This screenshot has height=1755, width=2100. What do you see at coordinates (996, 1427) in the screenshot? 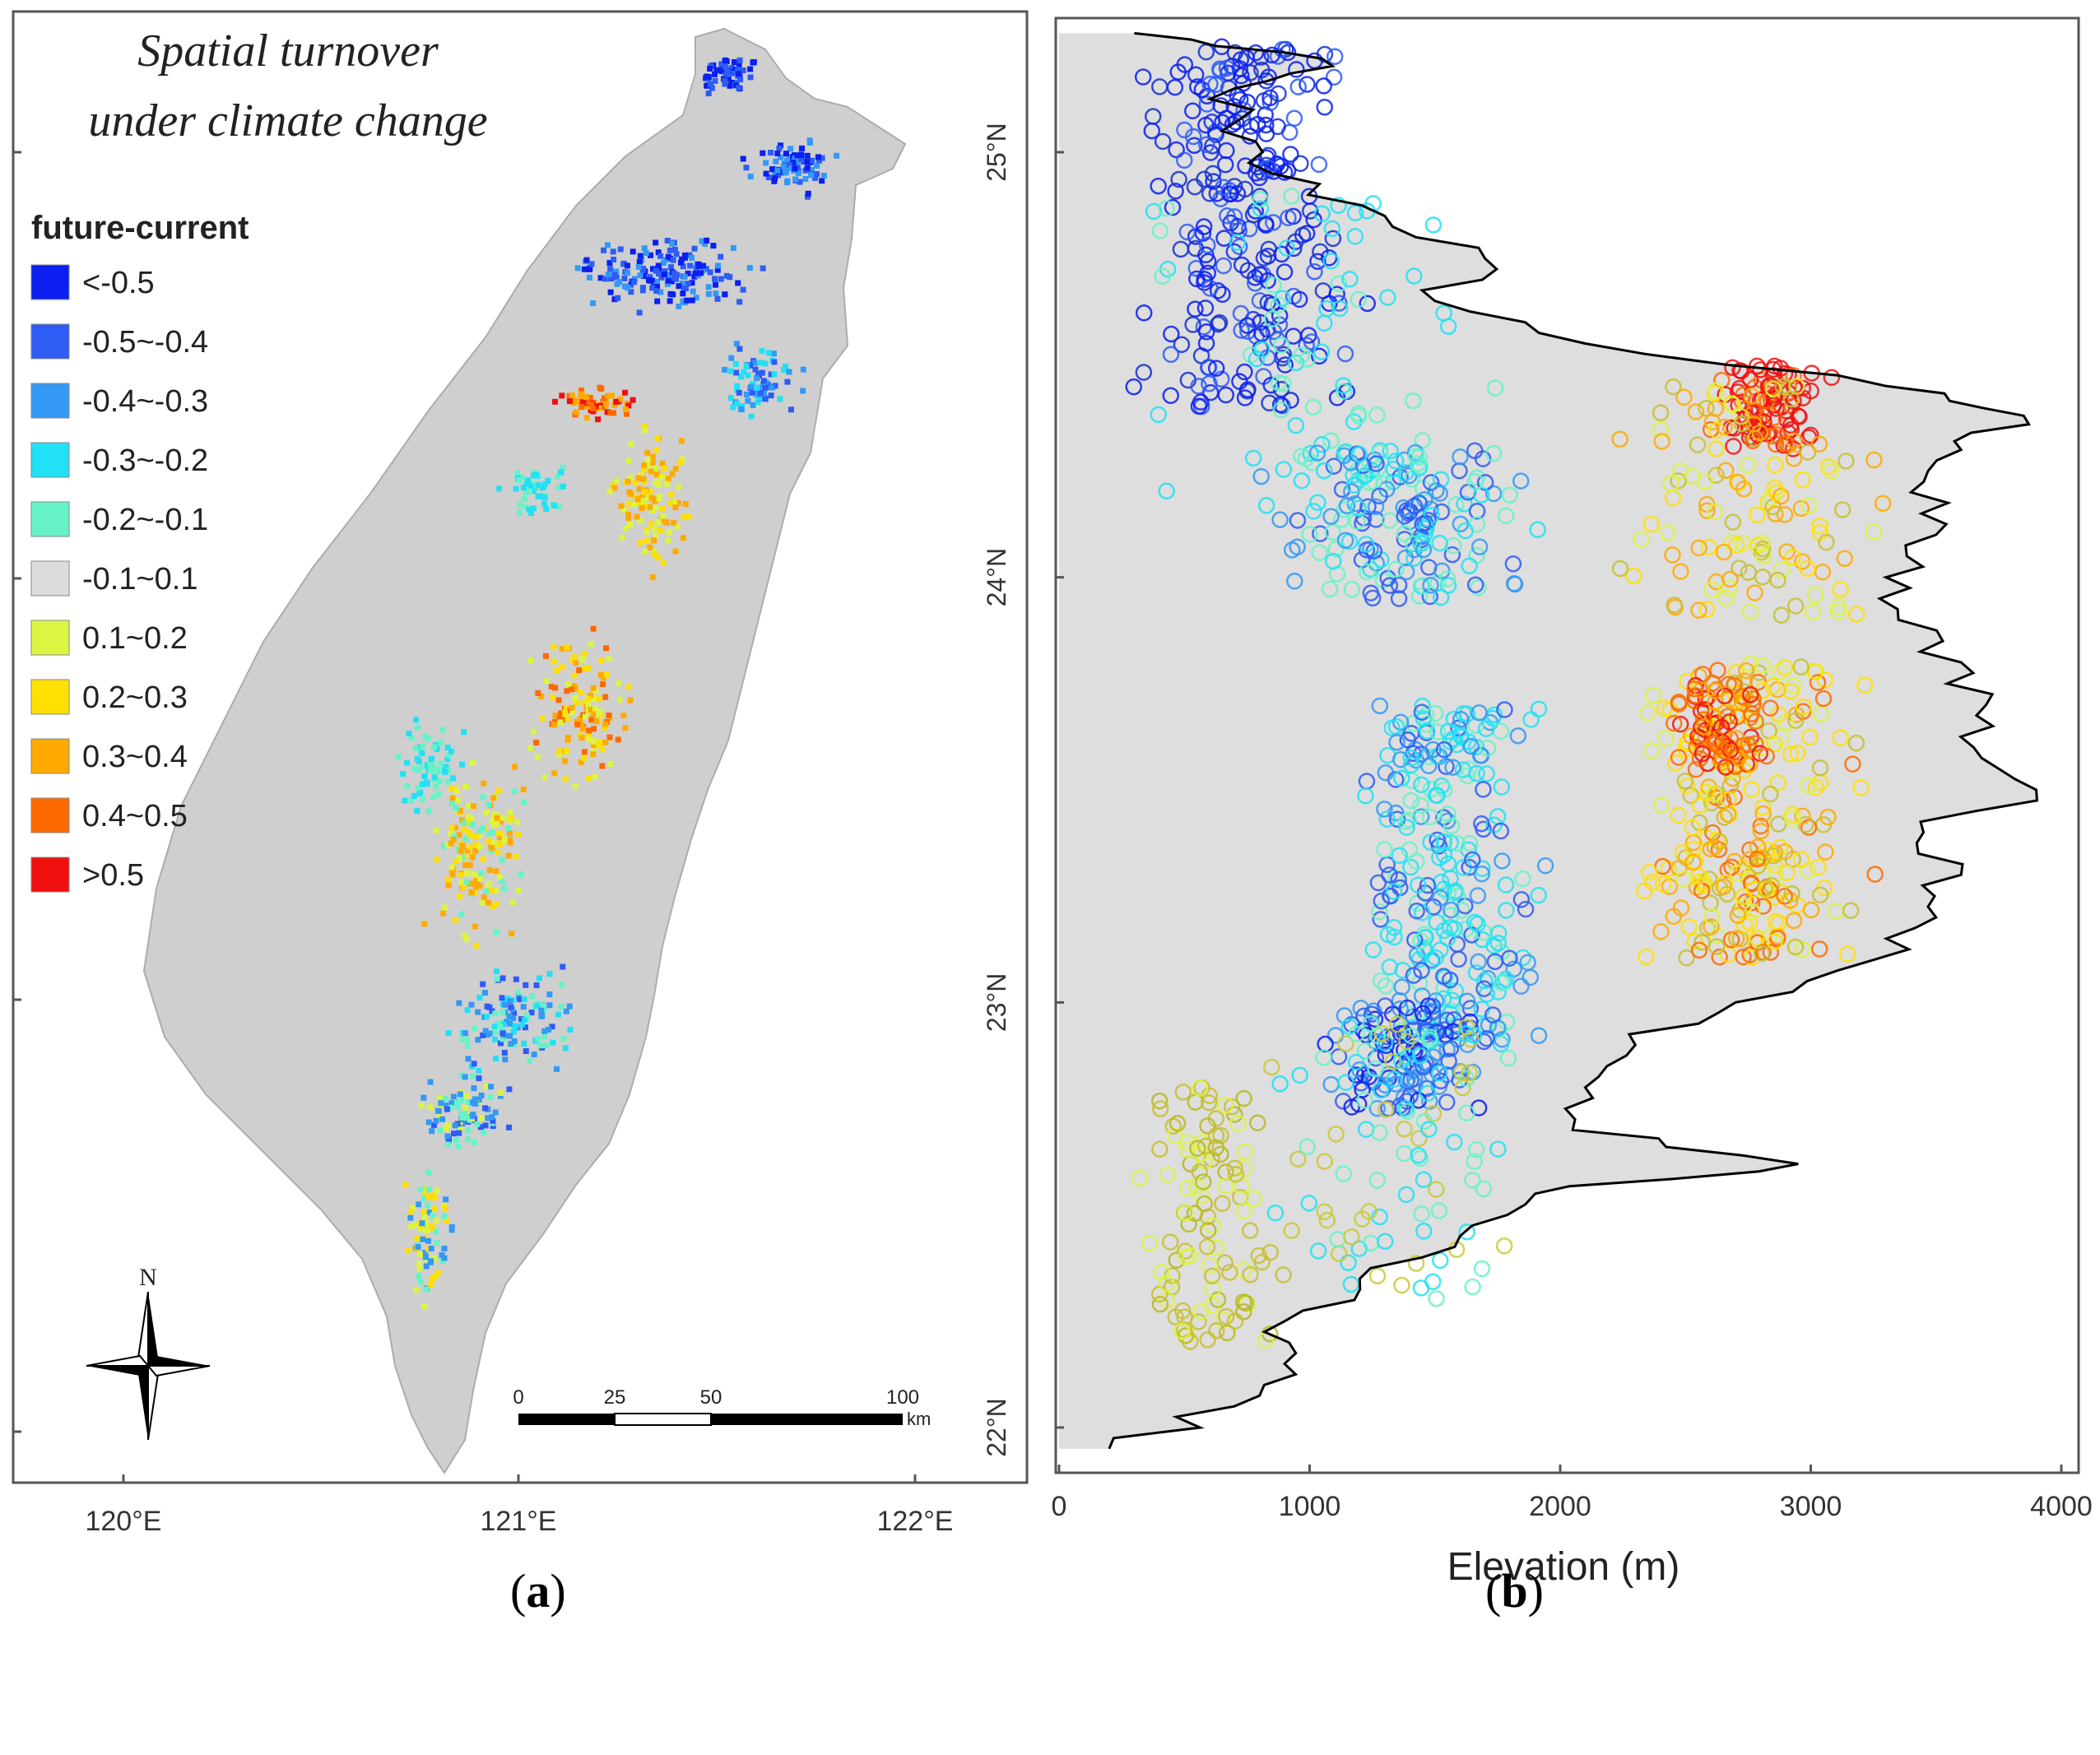
I see `y-tick-label: 22°N` at bounding box center [996, 1427].